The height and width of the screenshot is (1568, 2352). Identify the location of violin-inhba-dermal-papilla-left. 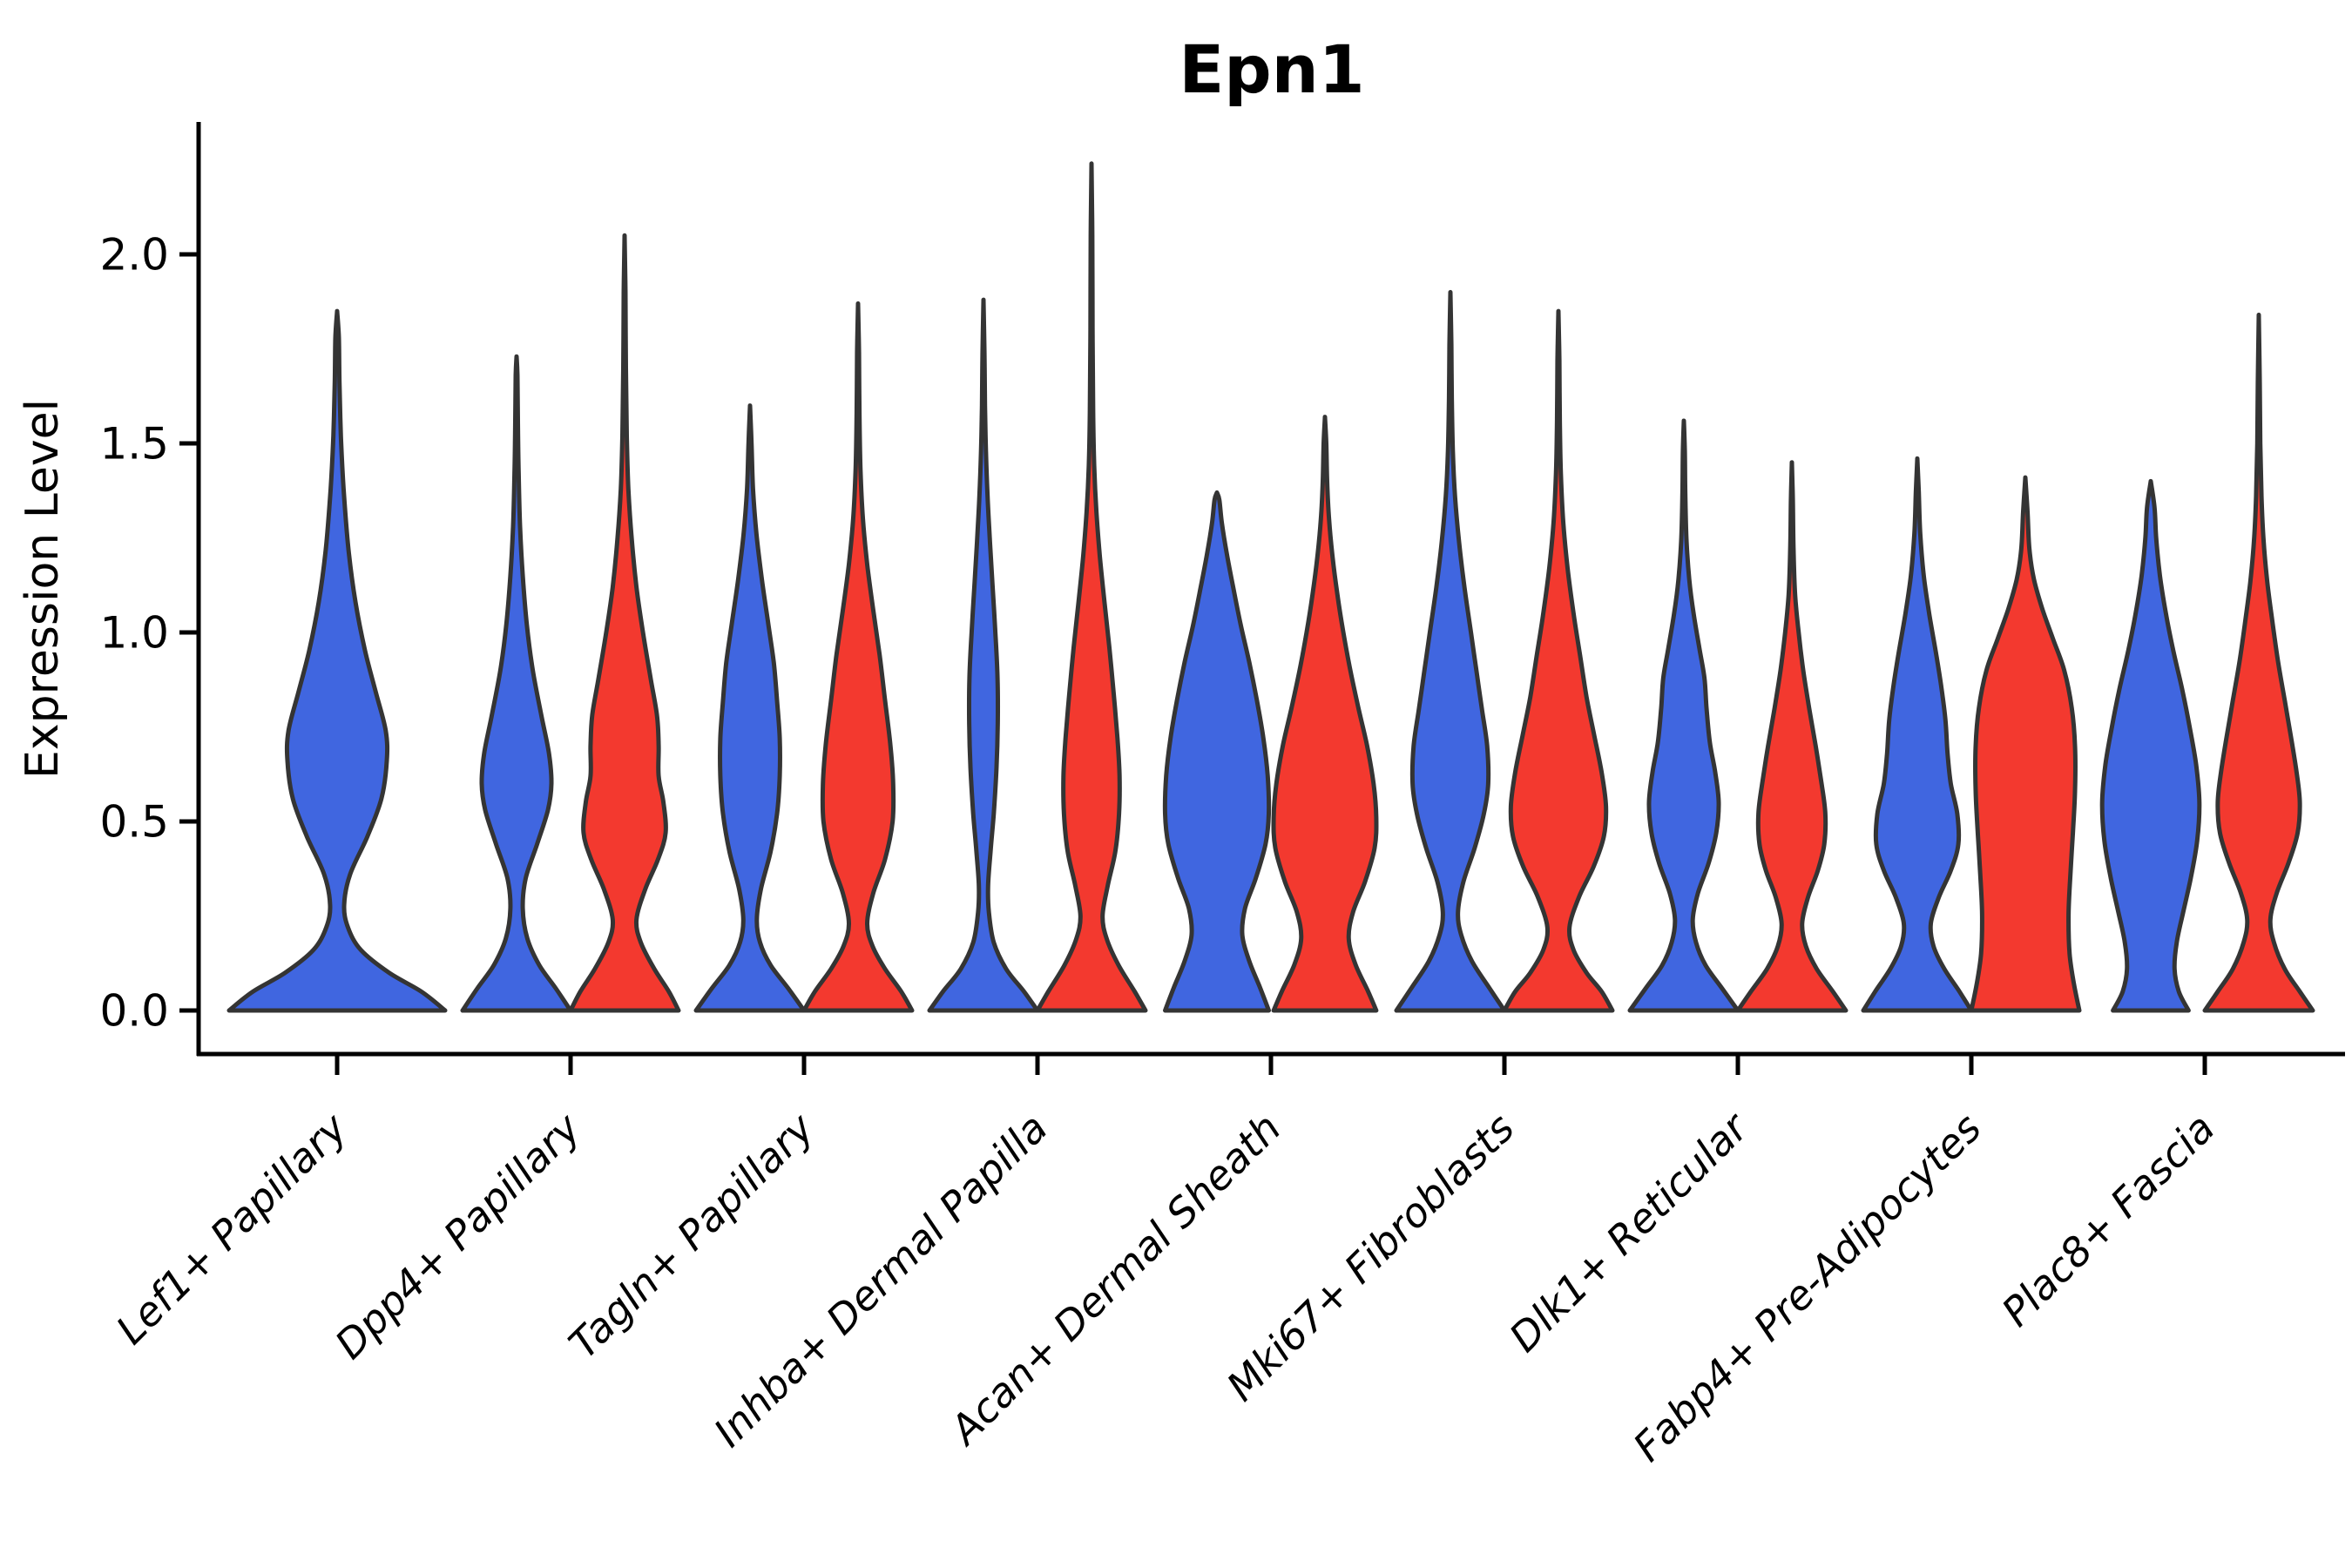
(984, 655).